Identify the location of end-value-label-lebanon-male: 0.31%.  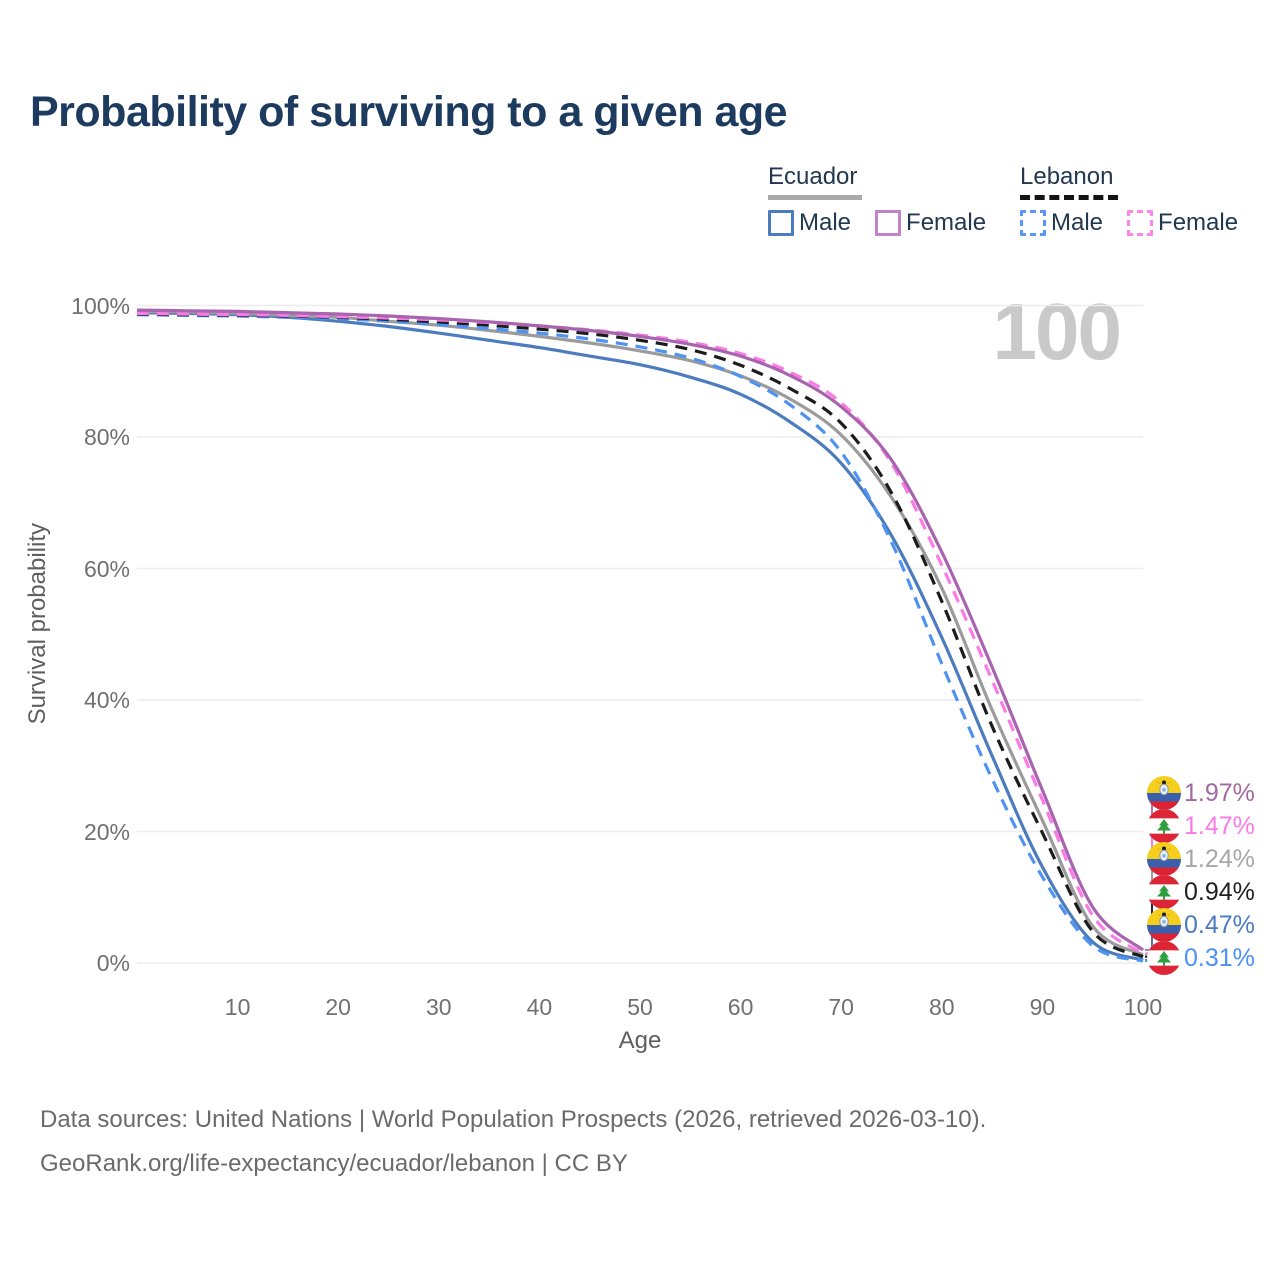
(1219, 958).